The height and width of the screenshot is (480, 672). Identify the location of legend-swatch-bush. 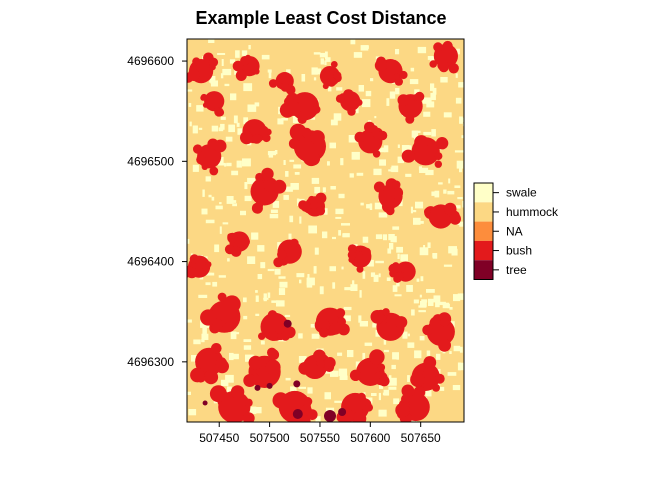
(483, 250).